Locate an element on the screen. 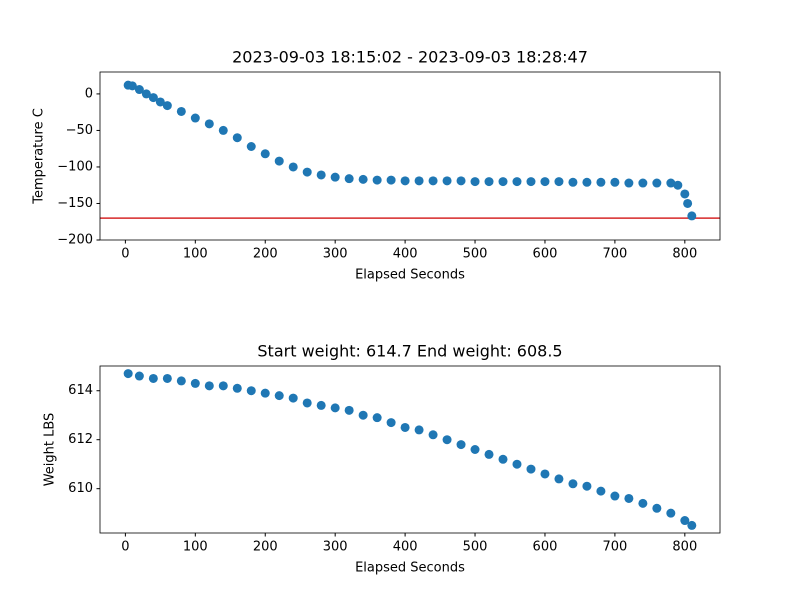 The height and width of the screenshot is (600, 800). y-tick-label: −50 is located at coordinates (79, 130).